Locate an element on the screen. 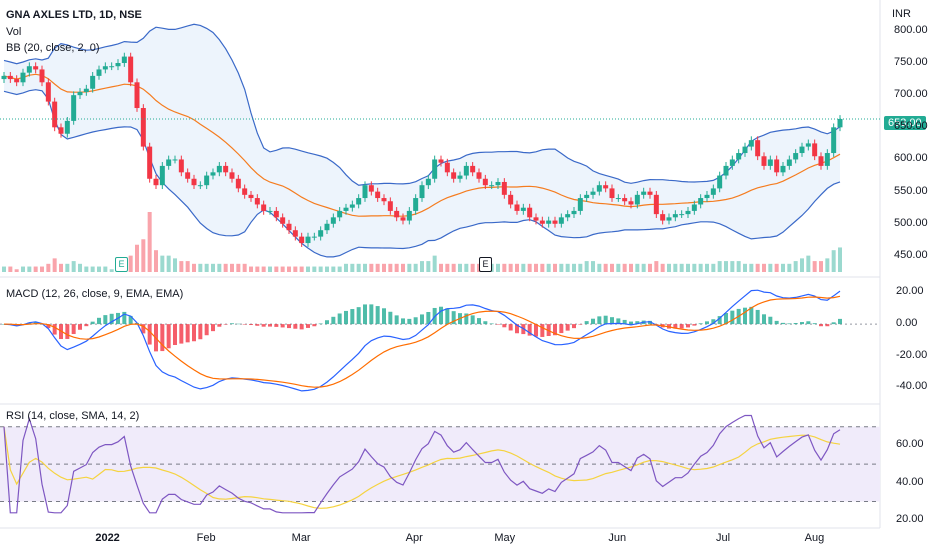 Image resolution: width=932 pixels, height=550 pixels. price-axis-tick: 750.00 is located at coordinates (911, 62).